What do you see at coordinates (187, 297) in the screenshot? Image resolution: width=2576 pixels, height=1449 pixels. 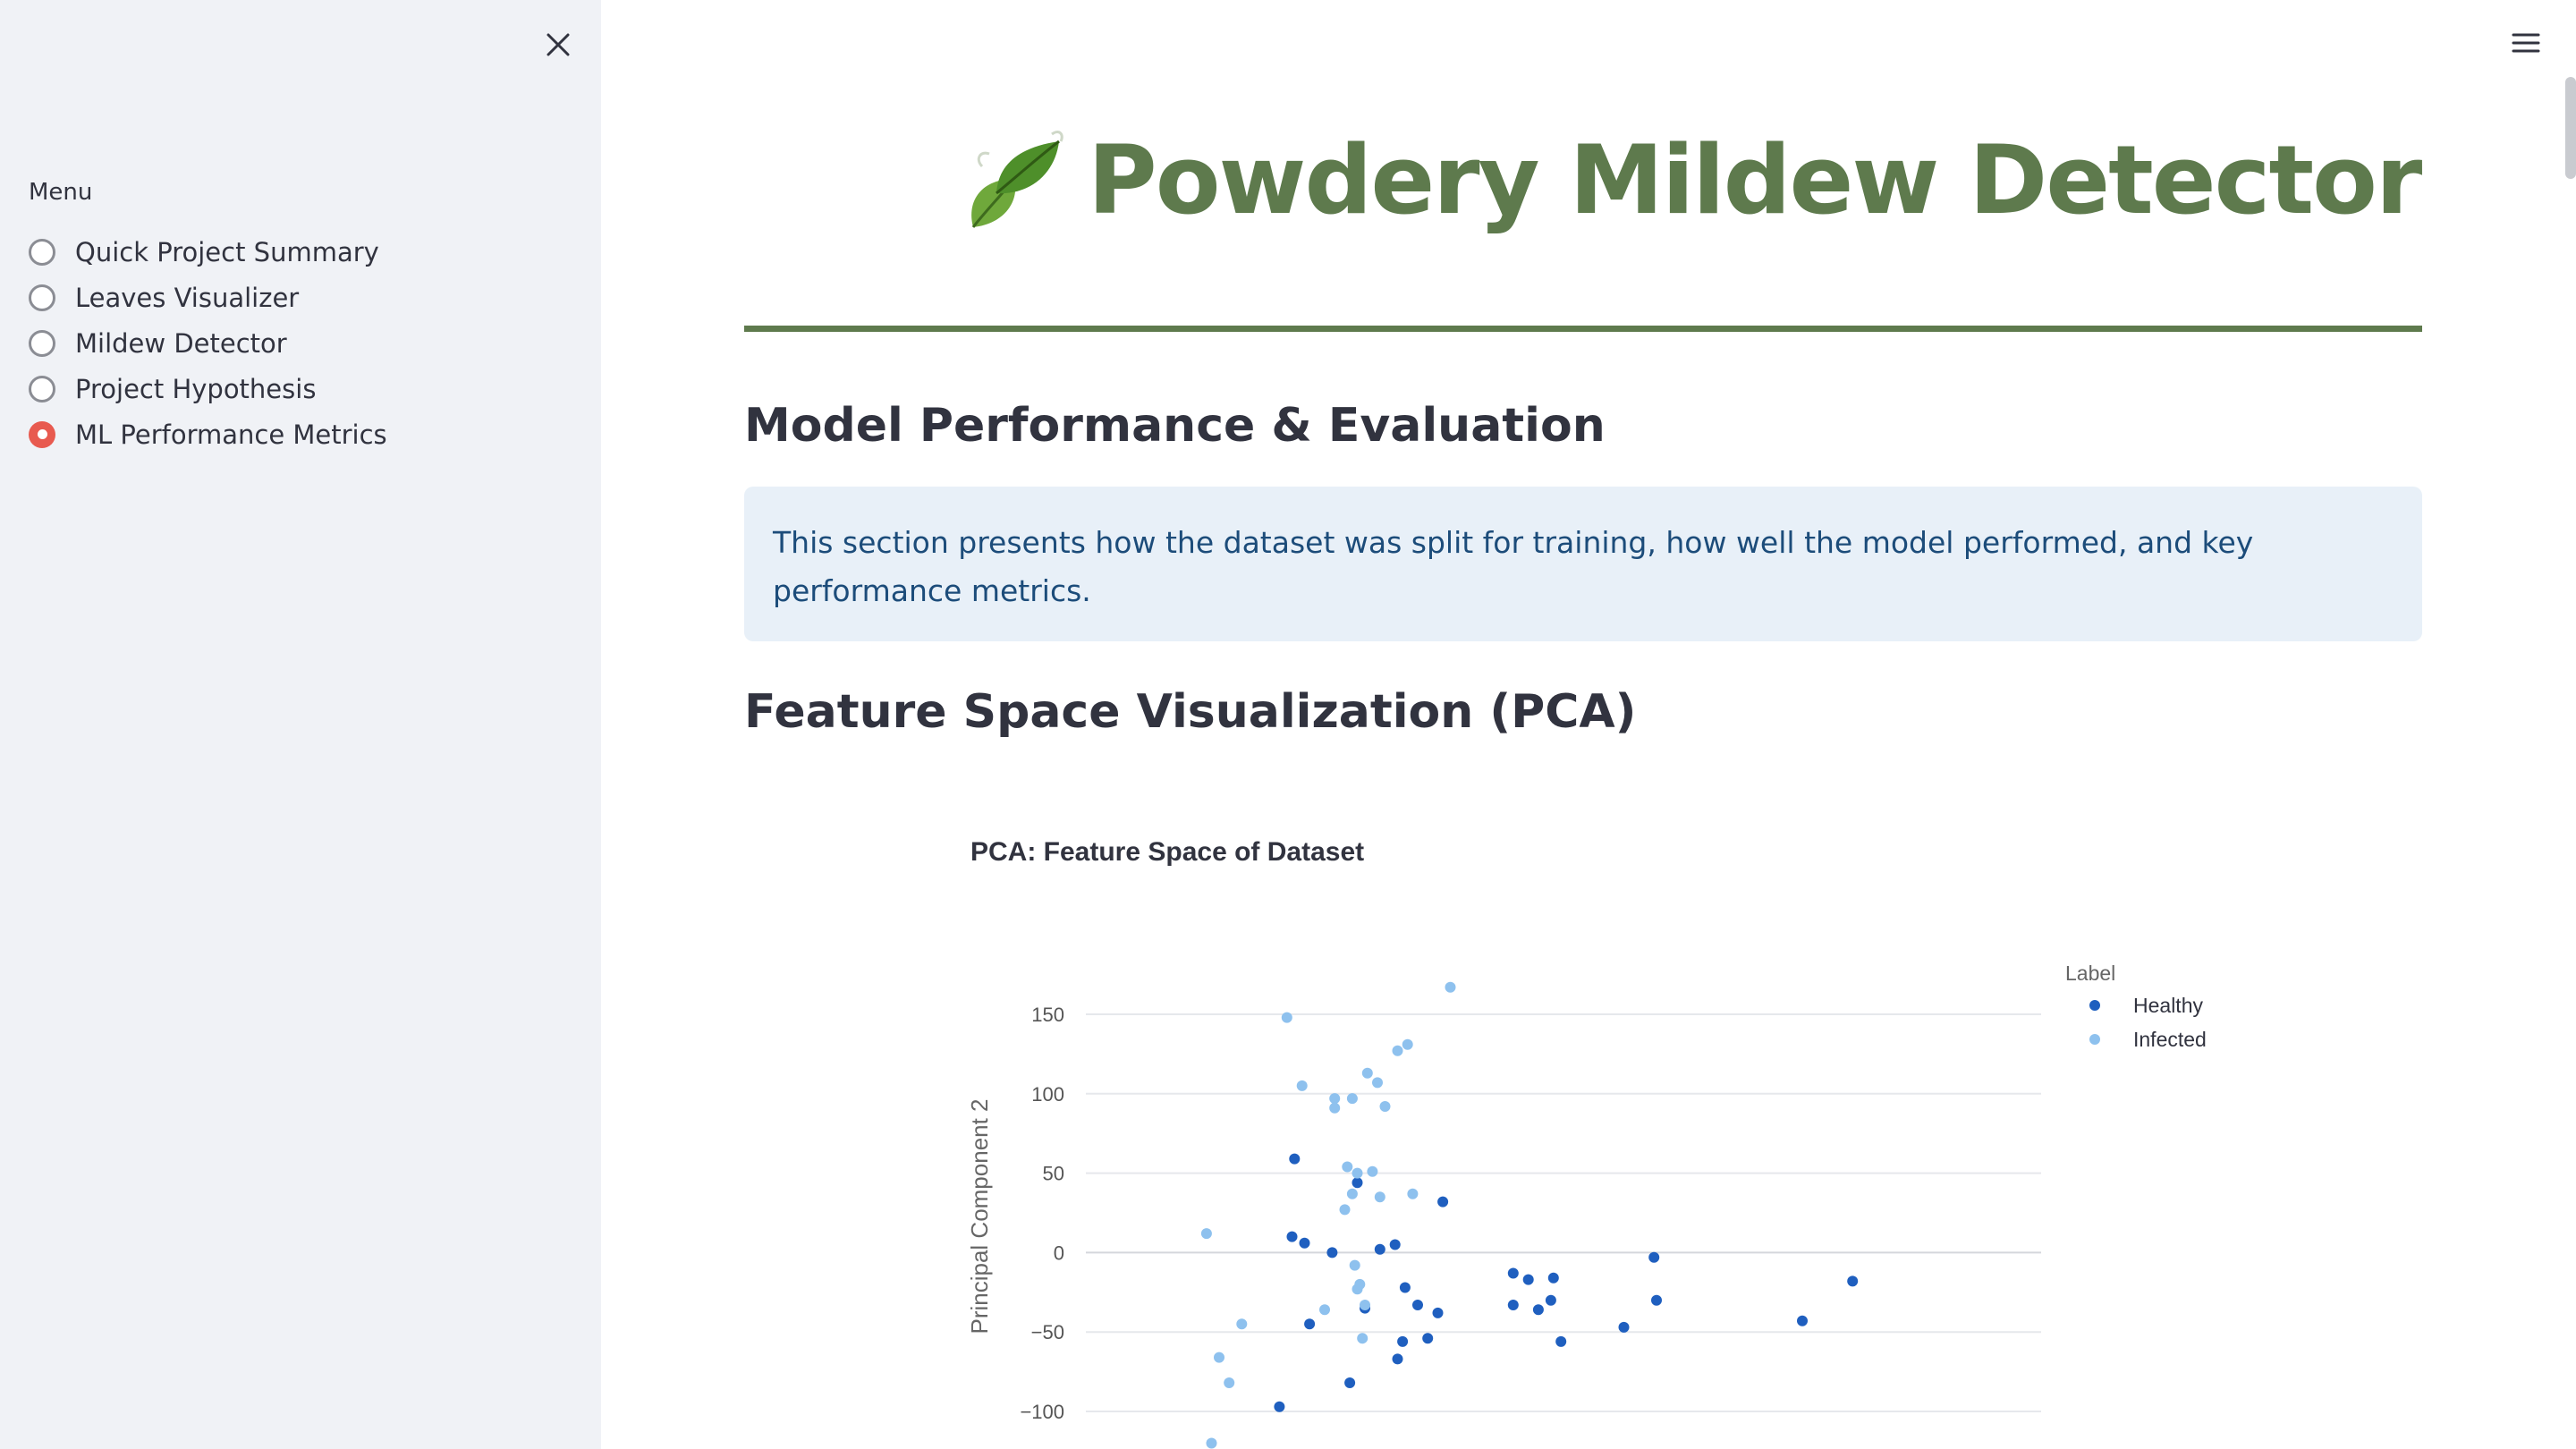 I see `menu-item-label: Leaves Visualizer` at bounding box center [187, 297].